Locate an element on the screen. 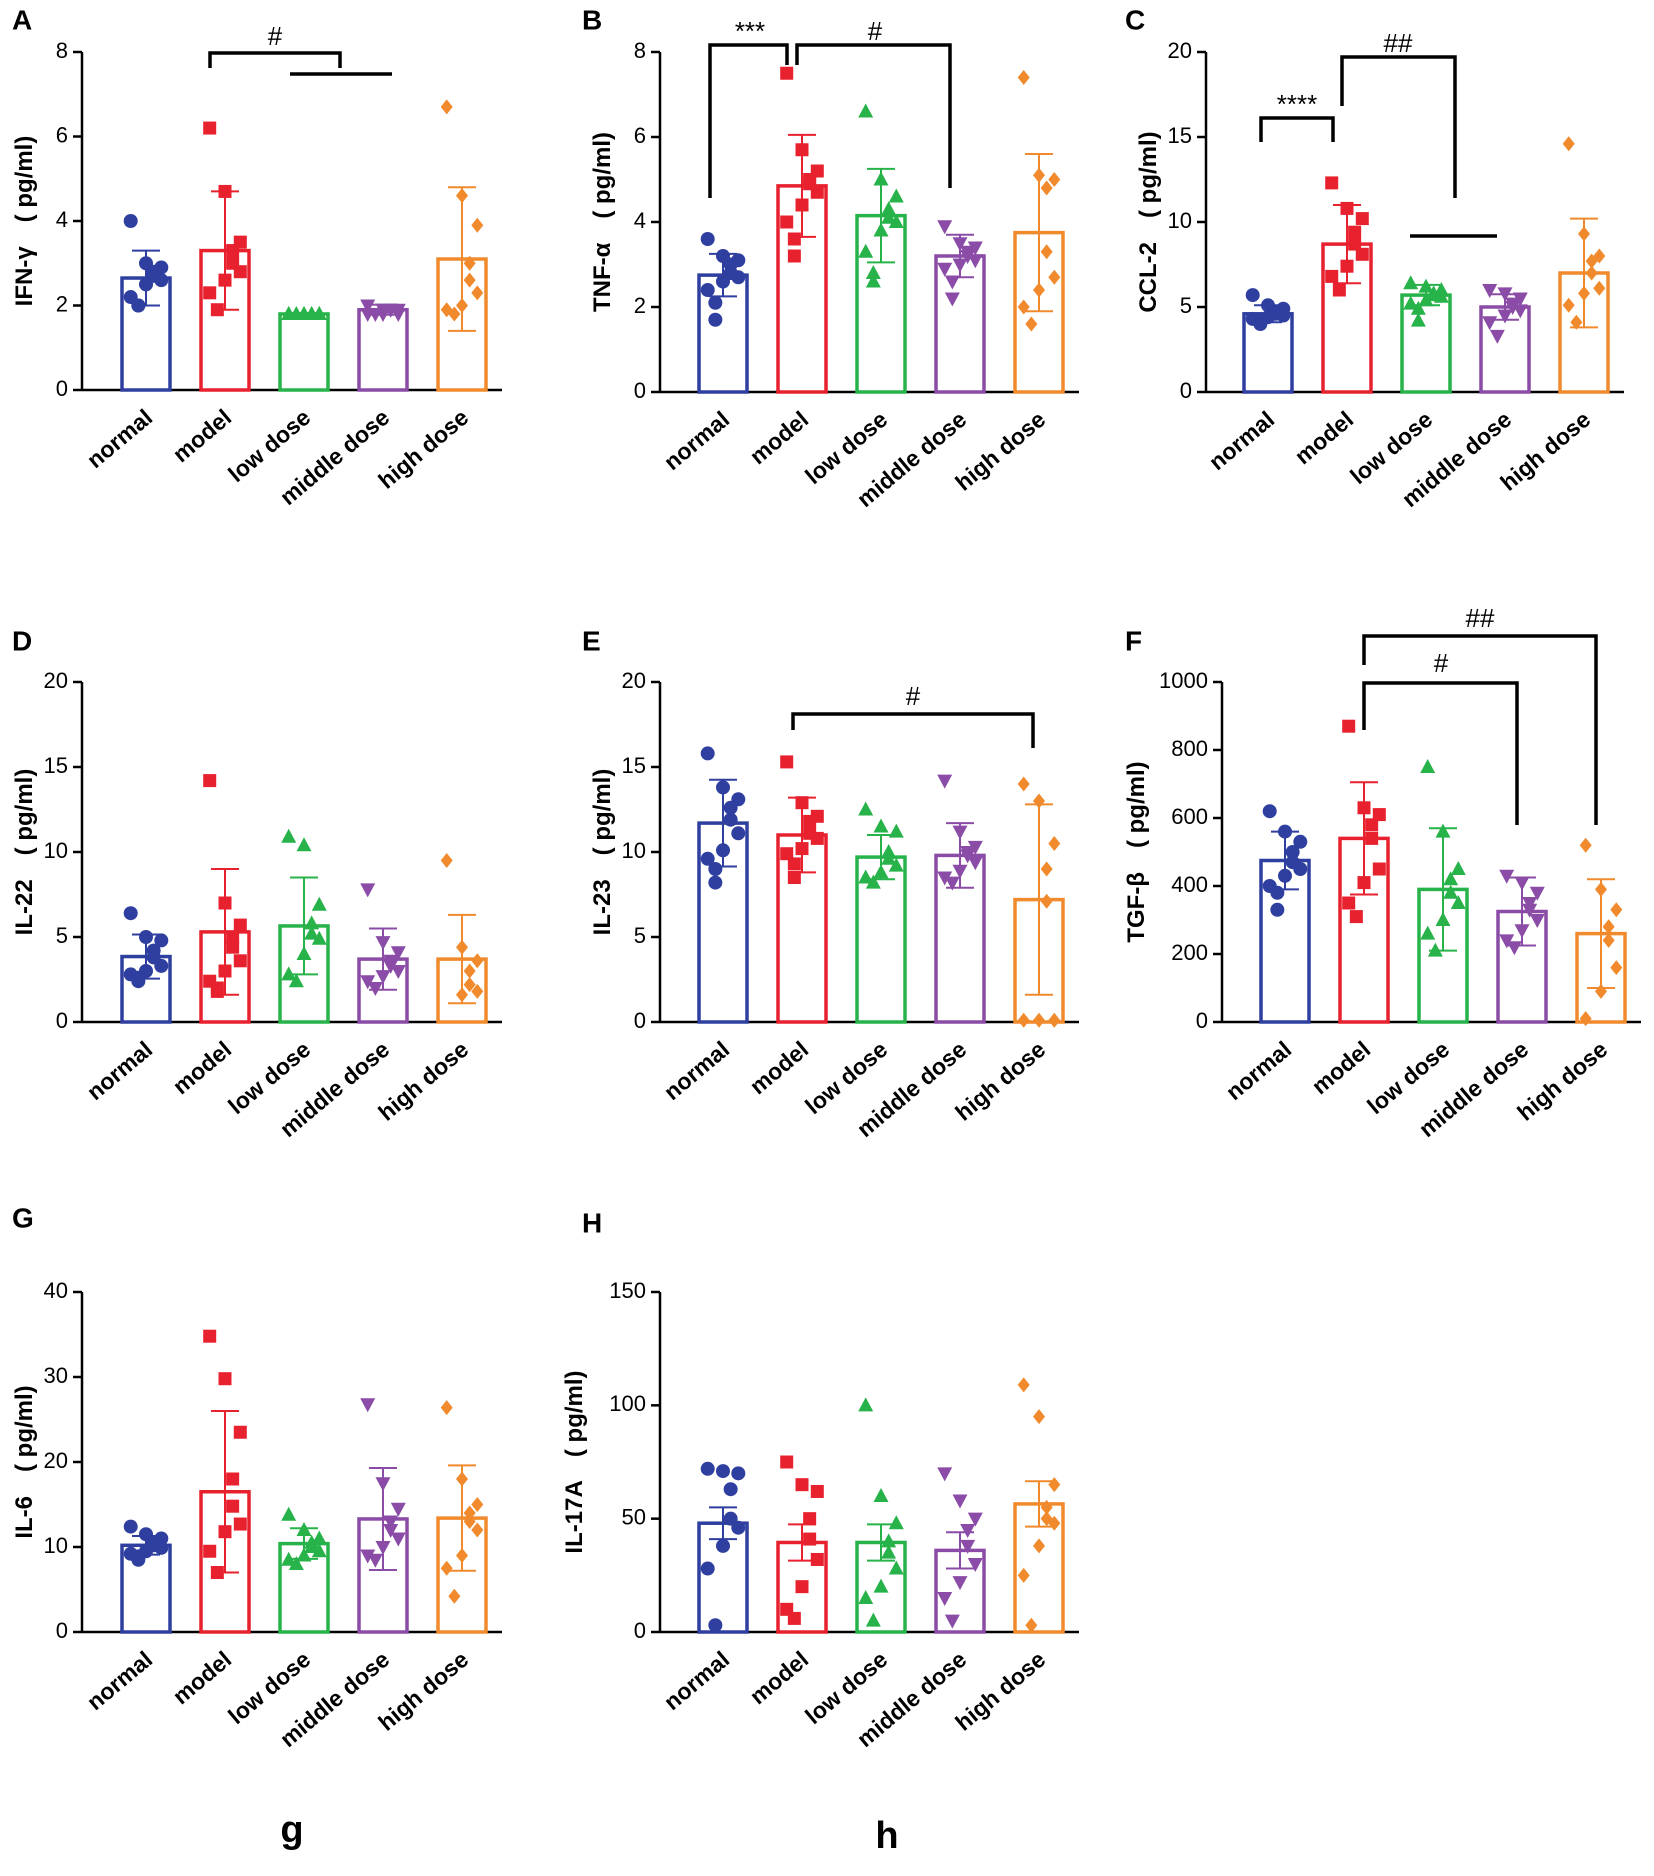 This screenshot has height=1876, width=1654. y-tick-label: 1000 is located at coordinates (1183, 680).